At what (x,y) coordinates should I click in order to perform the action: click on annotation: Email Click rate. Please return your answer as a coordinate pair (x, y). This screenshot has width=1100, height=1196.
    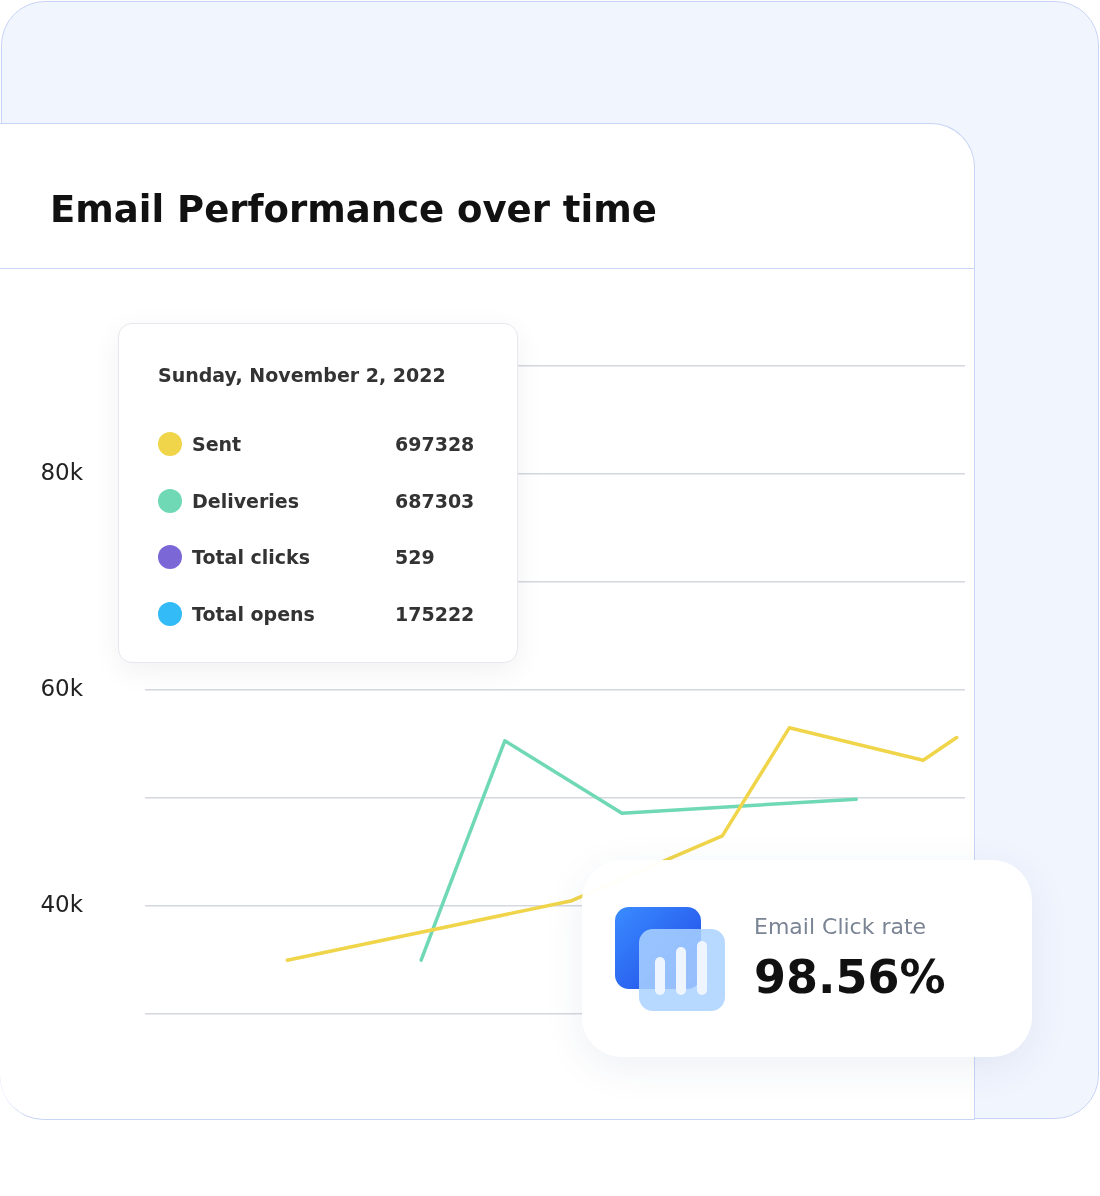
    Looking at the image, I should click on (840, 926).